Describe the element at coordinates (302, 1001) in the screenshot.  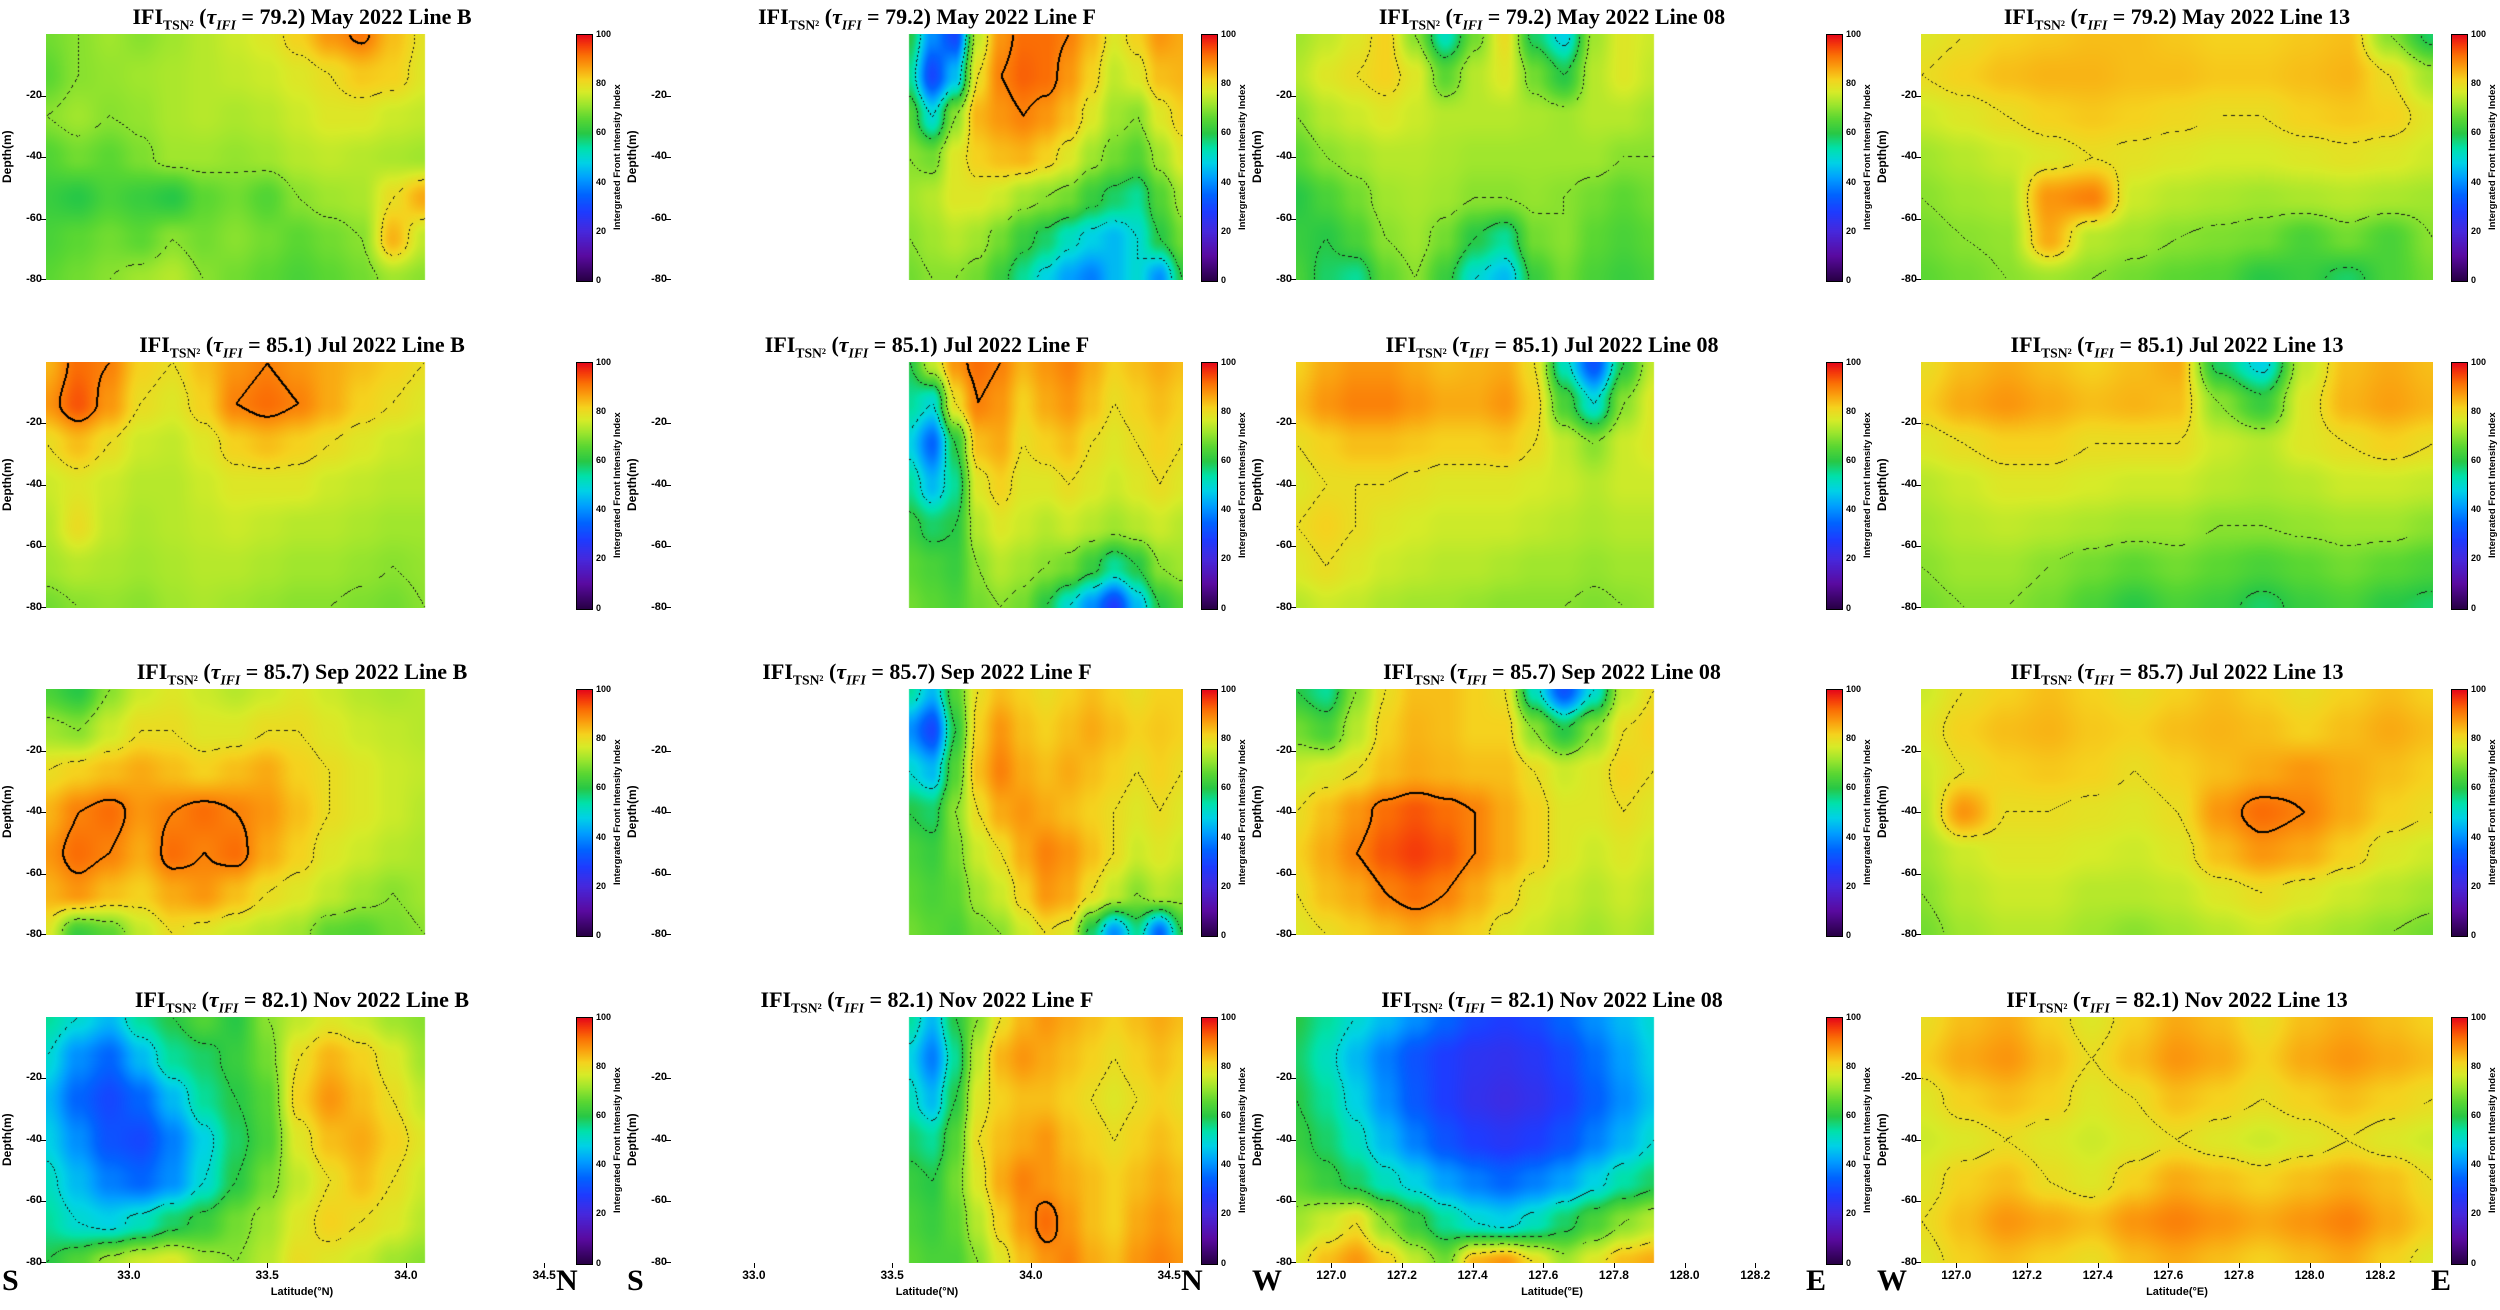
I see `panel-title: IFITSN² (τIFI = 82.1) Nov 2022 Line B` at that location.